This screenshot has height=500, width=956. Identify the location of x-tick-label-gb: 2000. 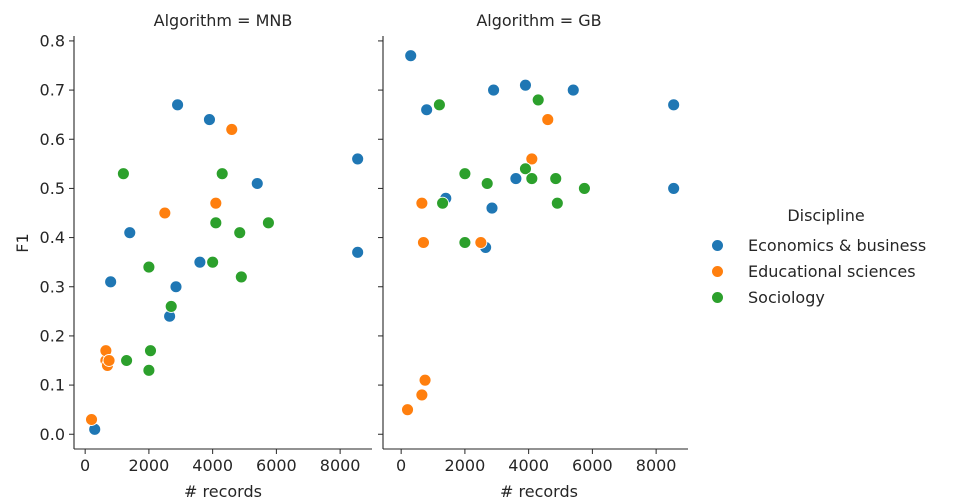
(465, 465).